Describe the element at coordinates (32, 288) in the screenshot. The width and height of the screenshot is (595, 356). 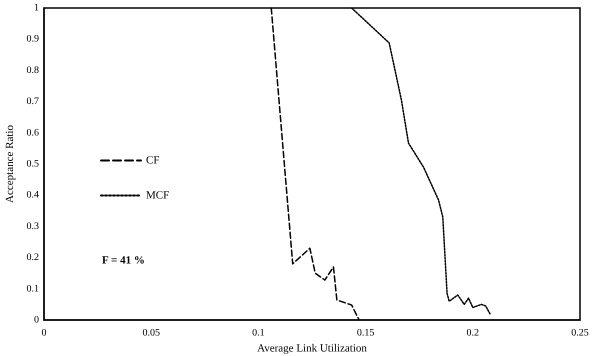
I see `y-tick-label: 0.1` at that location.